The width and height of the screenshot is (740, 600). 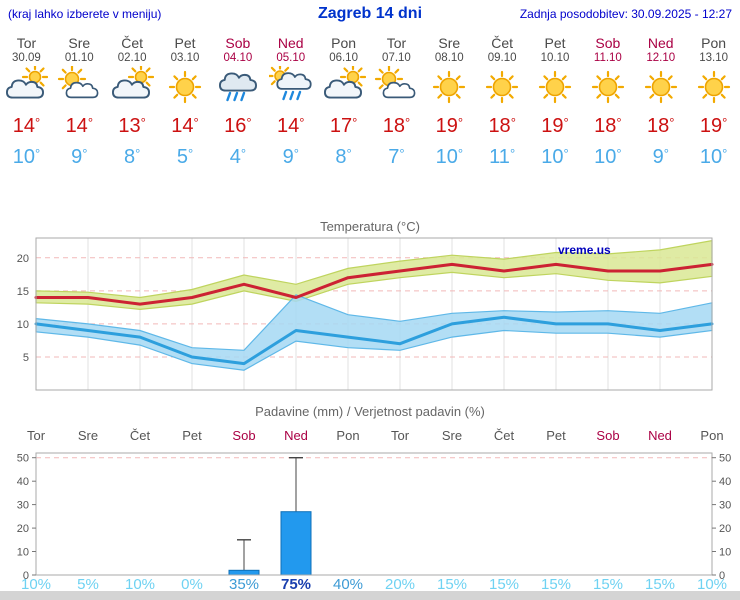 I want to click on precip-day-label: Sob, so click(x=244, y=435).